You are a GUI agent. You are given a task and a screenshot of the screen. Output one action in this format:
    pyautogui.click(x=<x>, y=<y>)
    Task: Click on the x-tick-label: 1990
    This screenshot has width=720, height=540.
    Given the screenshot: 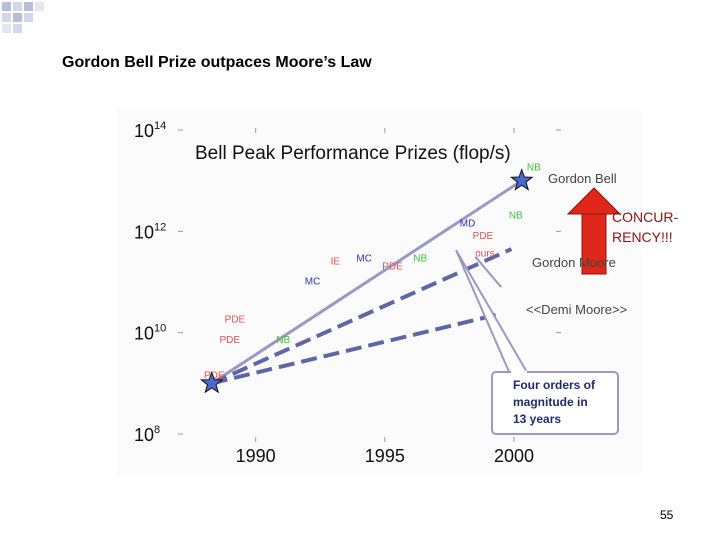 What is the action you would take?
    pyautogui.click(x=256, y=456)
    